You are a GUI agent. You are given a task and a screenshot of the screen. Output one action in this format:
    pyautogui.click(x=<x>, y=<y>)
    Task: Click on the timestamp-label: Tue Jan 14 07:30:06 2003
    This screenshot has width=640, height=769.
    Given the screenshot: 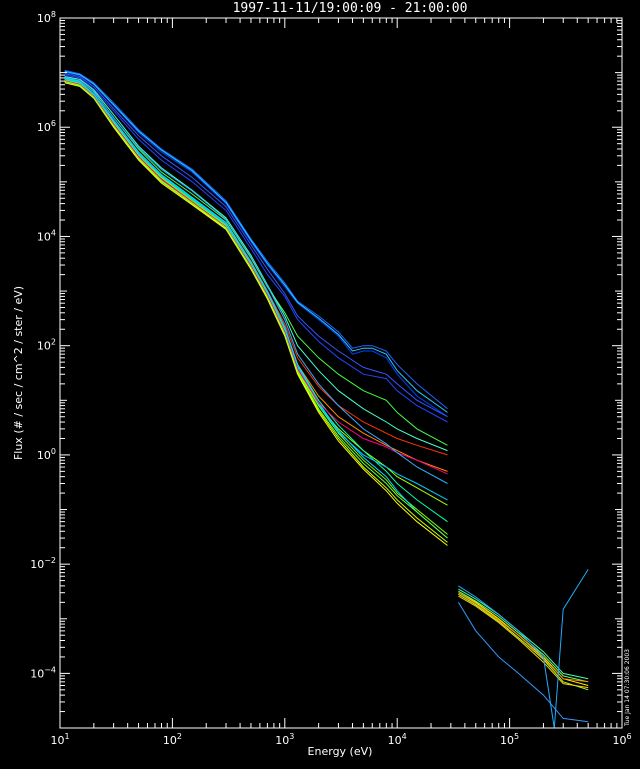 What is the action you would take?
    pyautogui.click(x=627, y=688)
    